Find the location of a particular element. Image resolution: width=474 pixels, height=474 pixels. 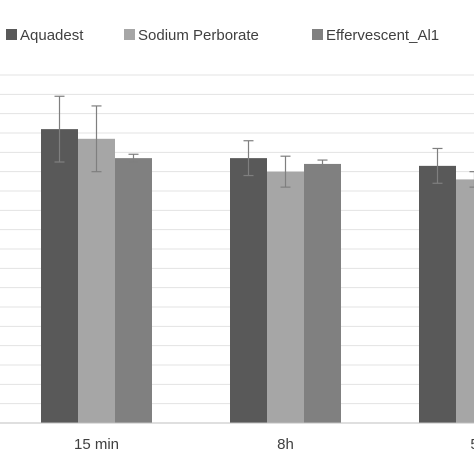

legend-label-sodium-perborate: Sodium Perborate is located at coordinates (198, 35).